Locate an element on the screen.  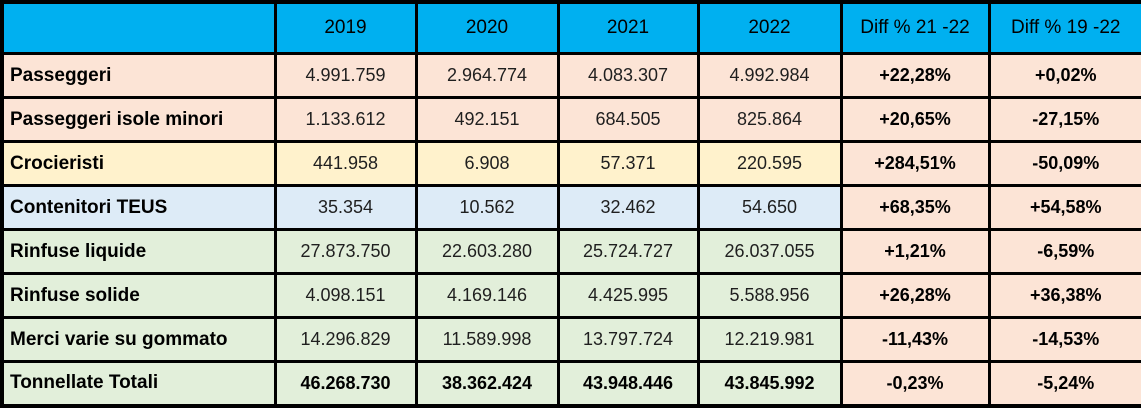
value-cell: 46.268.730 is located at coordinates (345, 383).